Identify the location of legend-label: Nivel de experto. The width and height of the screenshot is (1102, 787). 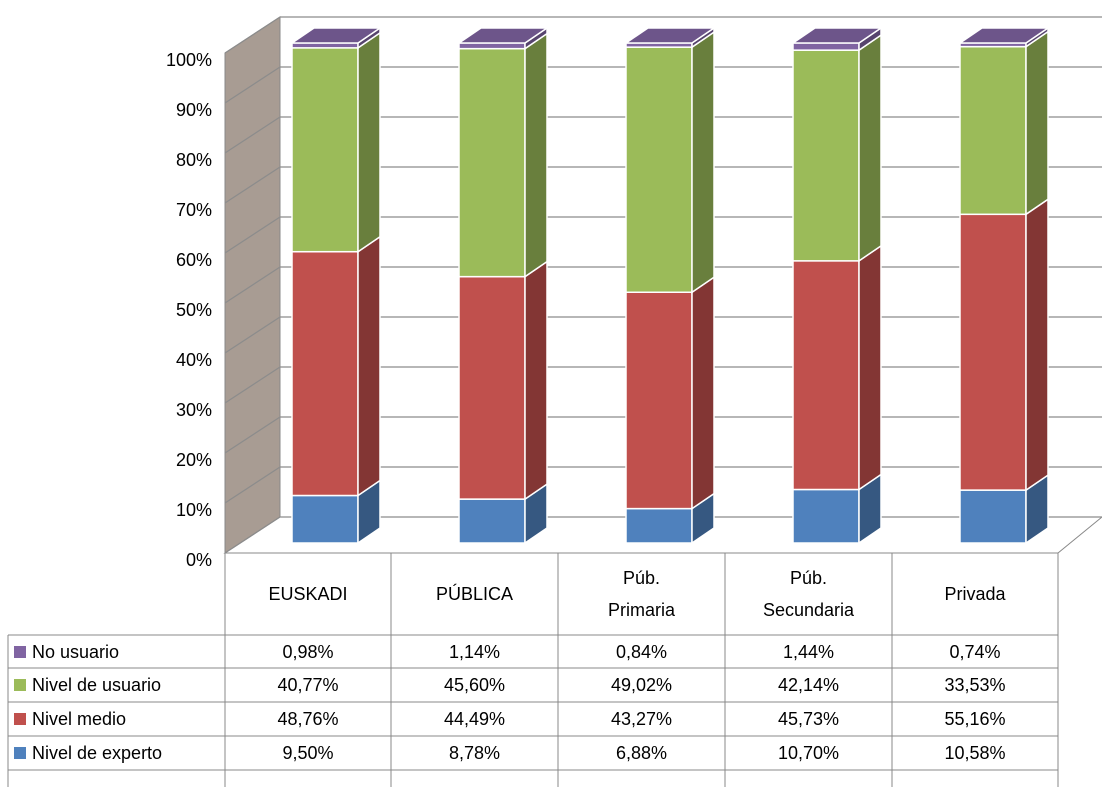
(97, 753).